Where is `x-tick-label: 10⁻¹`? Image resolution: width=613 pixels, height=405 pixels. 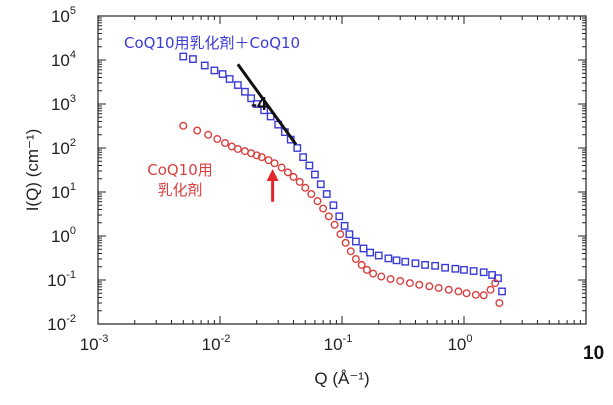 x-tick-label: 10⁻¹ is located at coordinates (338, 343).